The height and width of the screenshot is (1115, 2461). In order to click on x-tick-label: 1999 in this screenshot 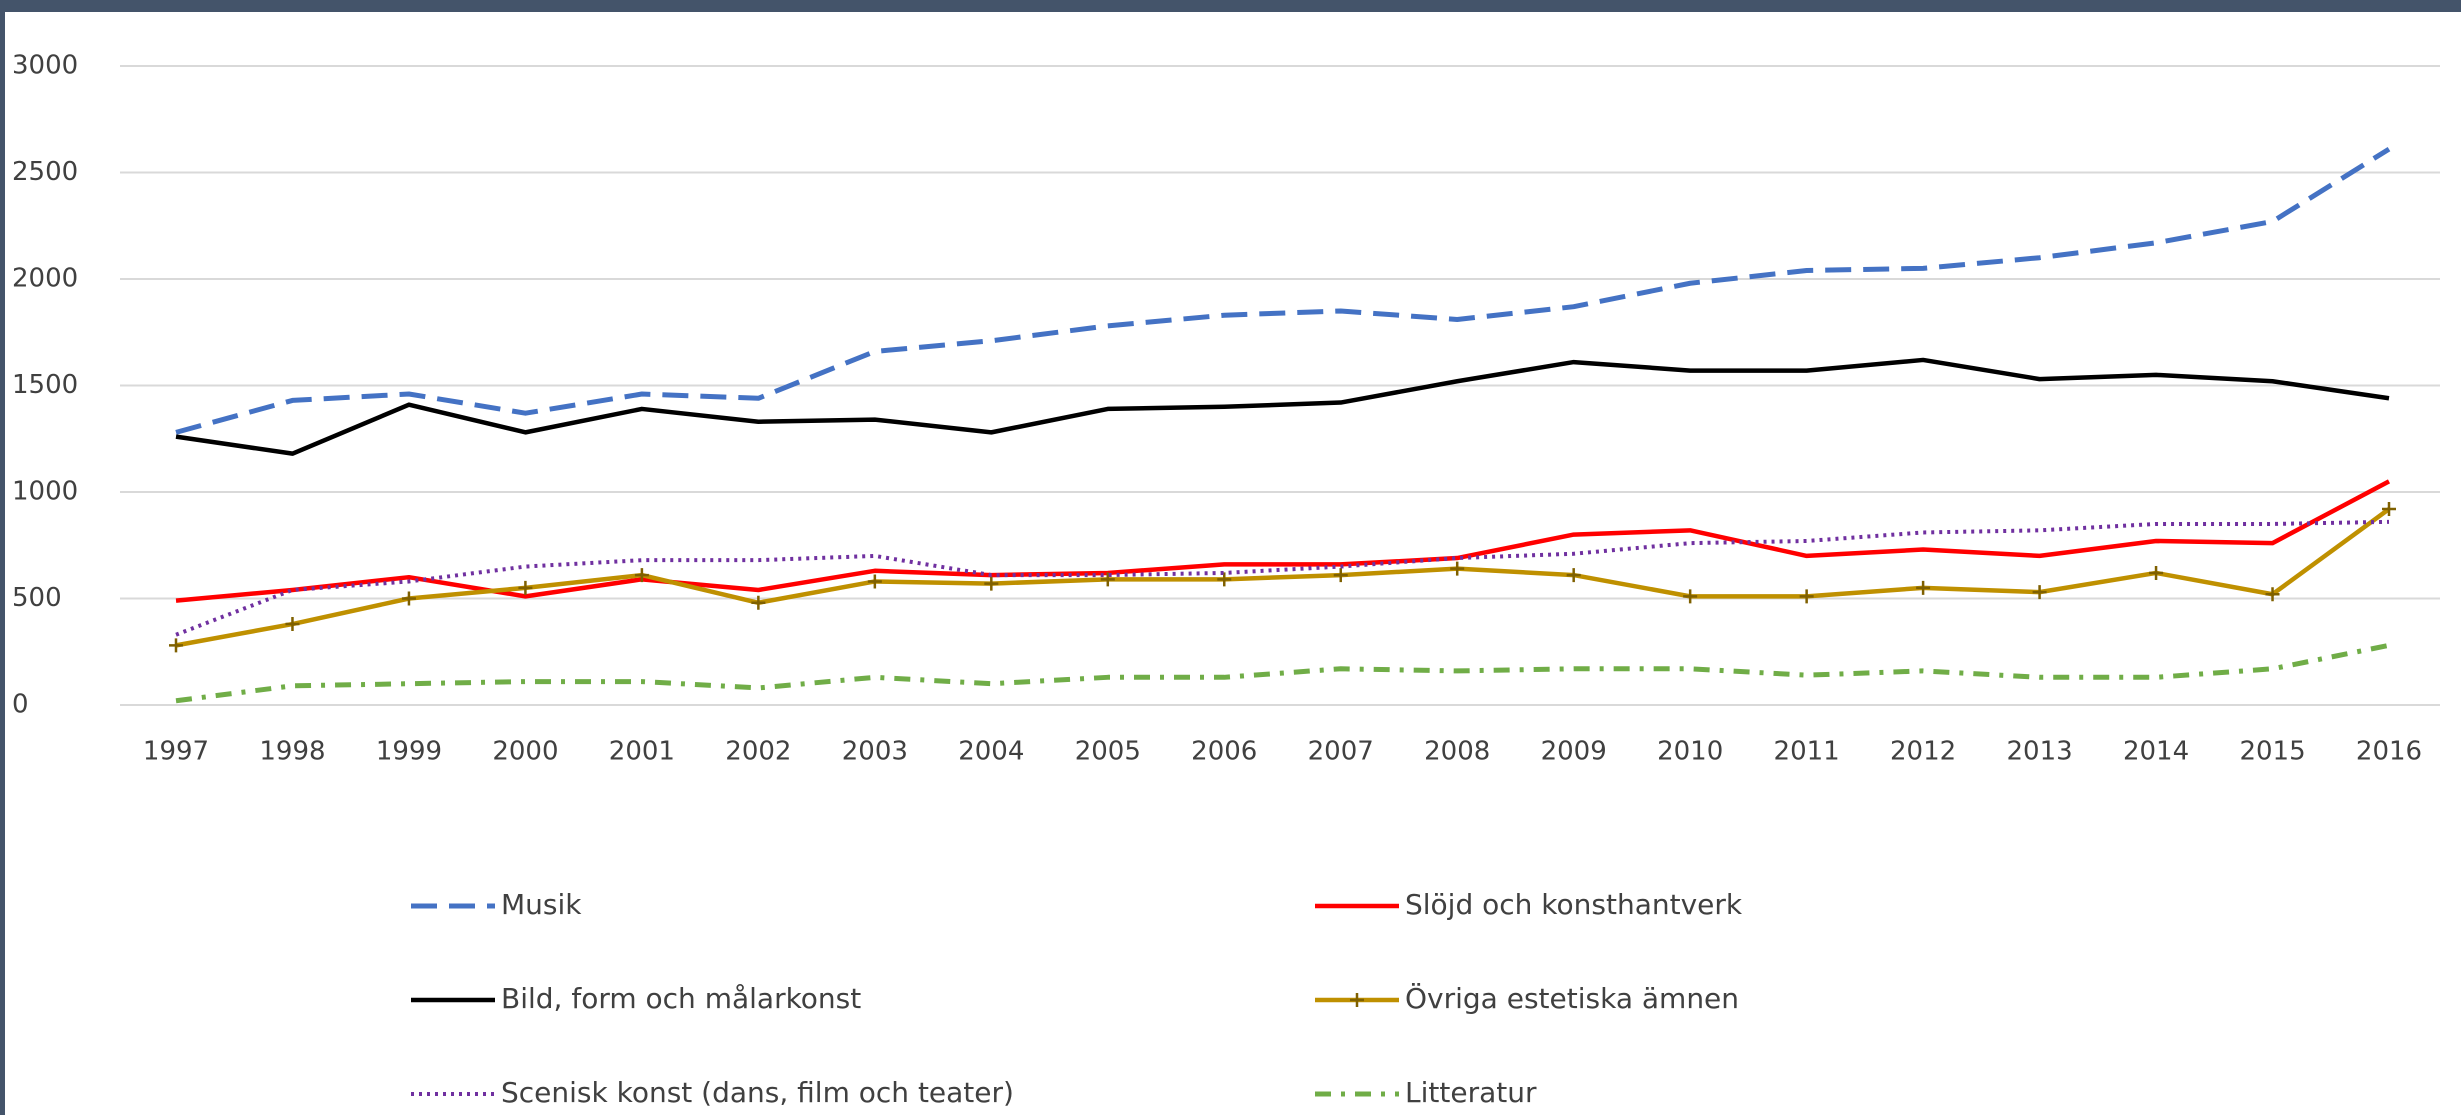, I will do `click(409, 752)`.